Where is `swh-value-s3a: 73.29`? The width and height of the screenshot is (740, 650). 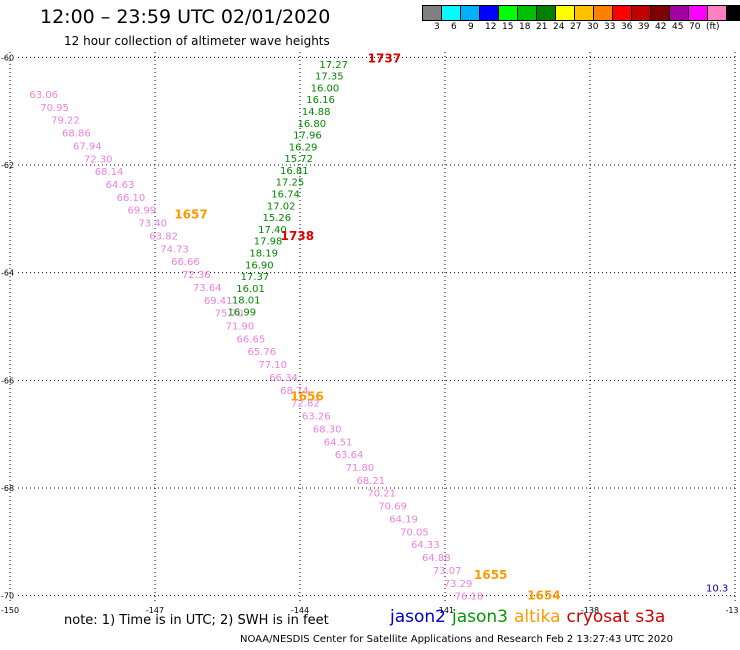
swh-value-s3a: 73.29 is located at coordinates (458, 584).